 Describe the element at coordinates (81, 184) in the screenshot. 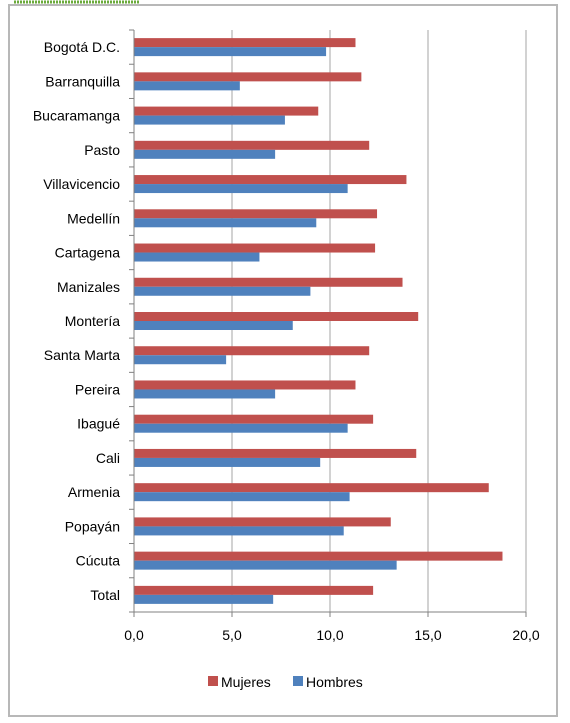

I see `category-label: Villavicencio` at that location.